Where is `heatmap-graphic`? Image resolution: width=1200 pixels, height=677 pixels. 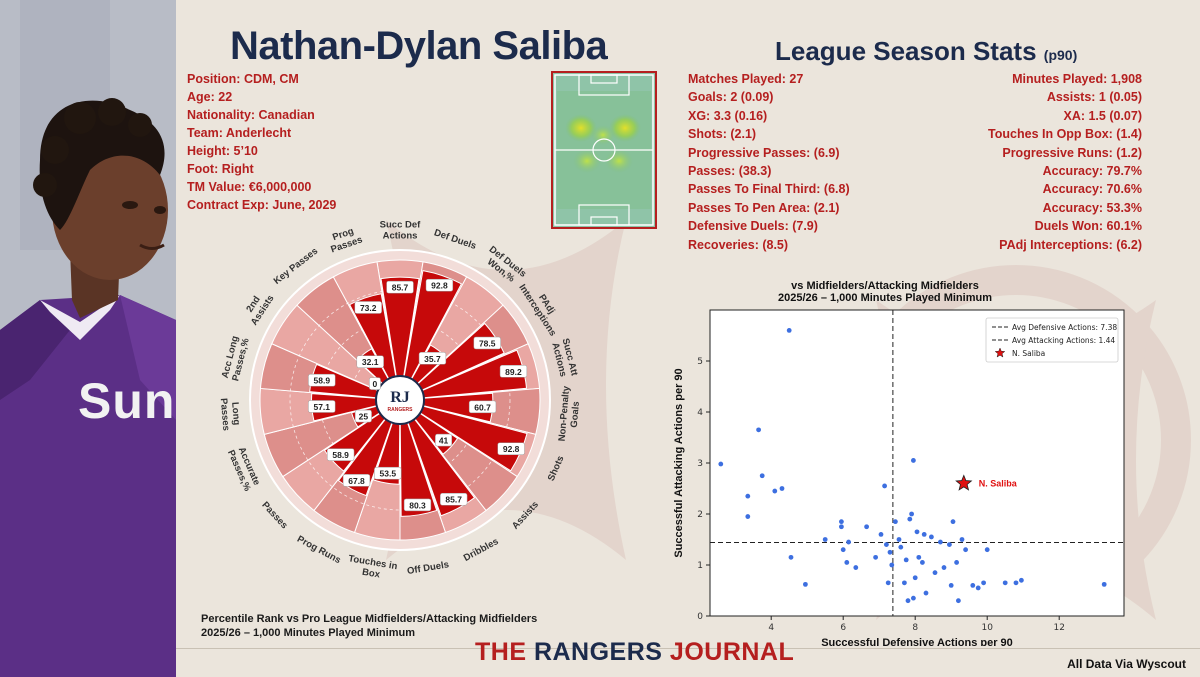
heatmap-graphic is located at coordinates (604, 150).